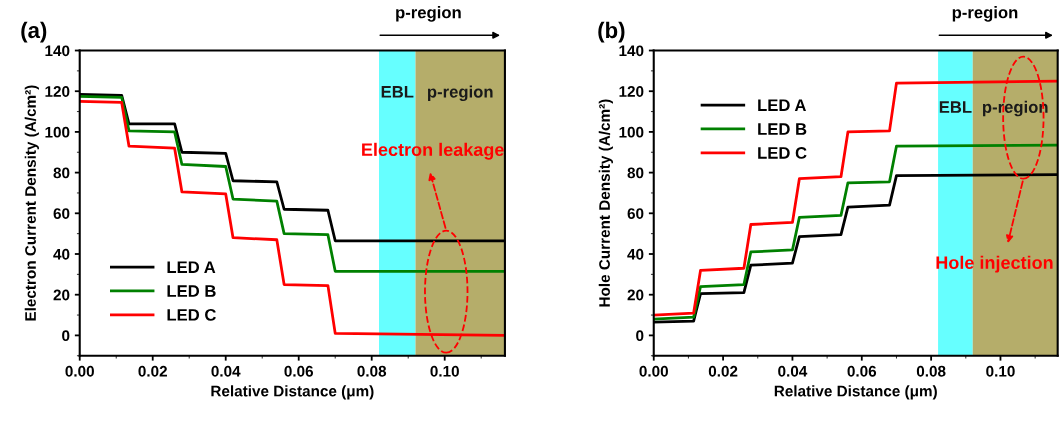  Describe the element at coordinates (31, 203) in the screenshot. I see `y-axis-title: Electron Current Density (A/cm²)` at that location.